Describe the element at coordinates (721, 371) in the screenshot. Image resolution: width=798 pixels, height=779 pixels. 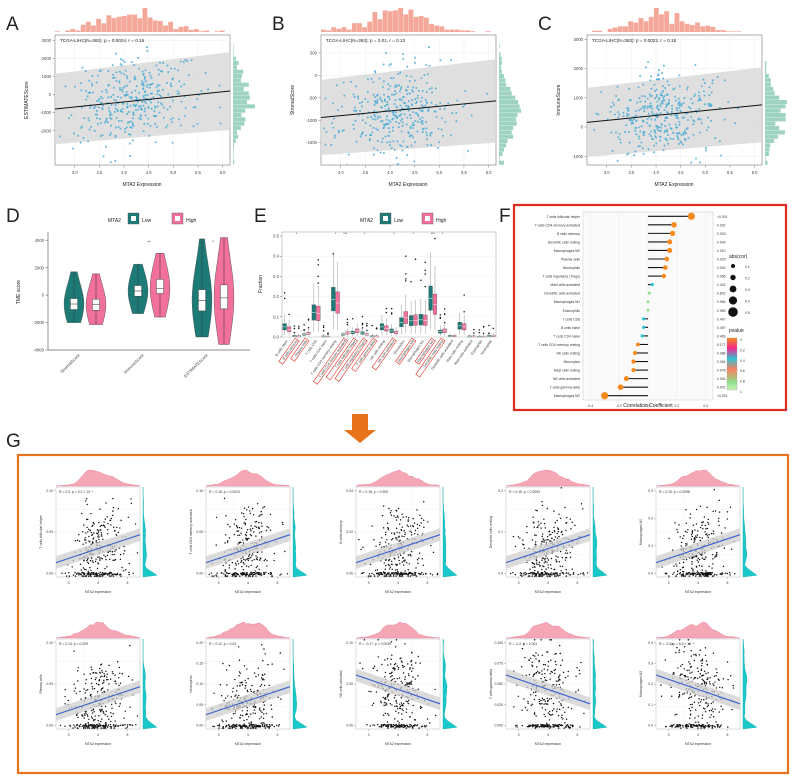
I see `panel-f-pvalue: 0.078` at that location.